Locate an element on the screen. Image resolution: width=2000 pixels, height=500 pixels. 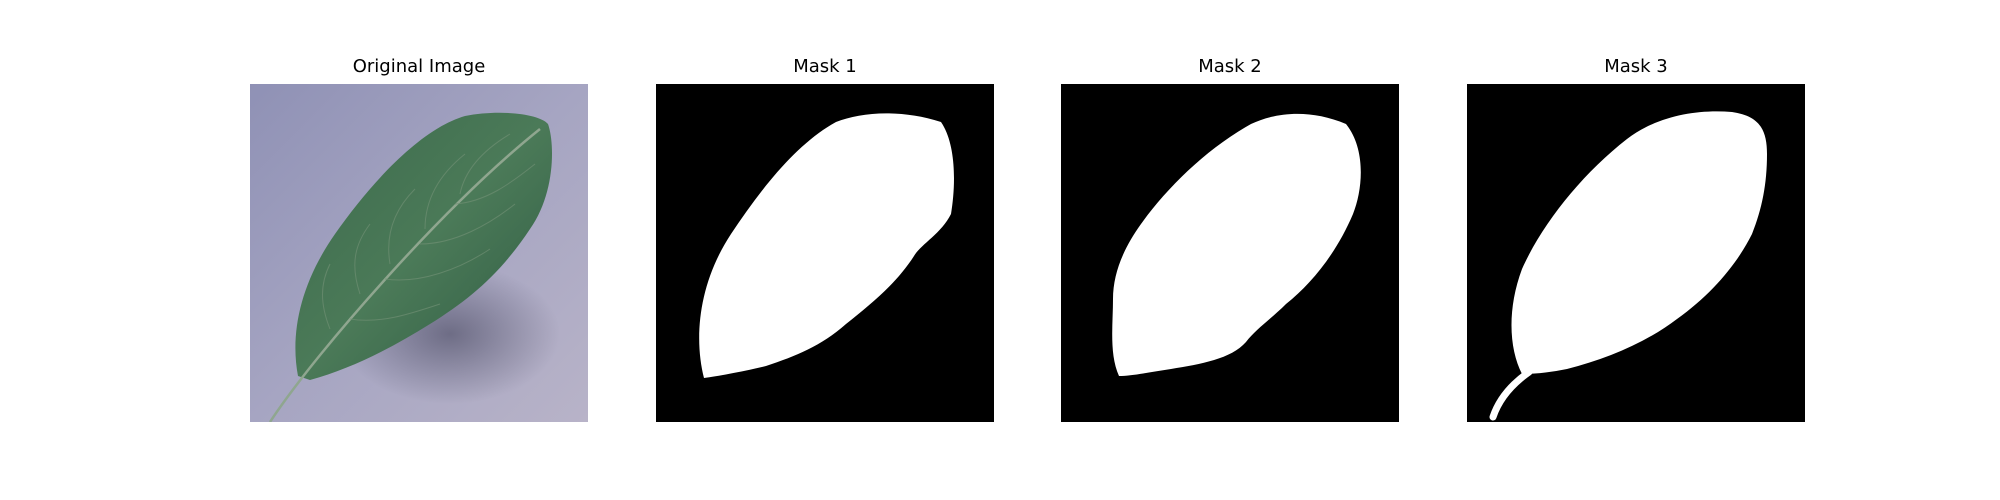
leaf-blade is located at coordinates (424, 246).